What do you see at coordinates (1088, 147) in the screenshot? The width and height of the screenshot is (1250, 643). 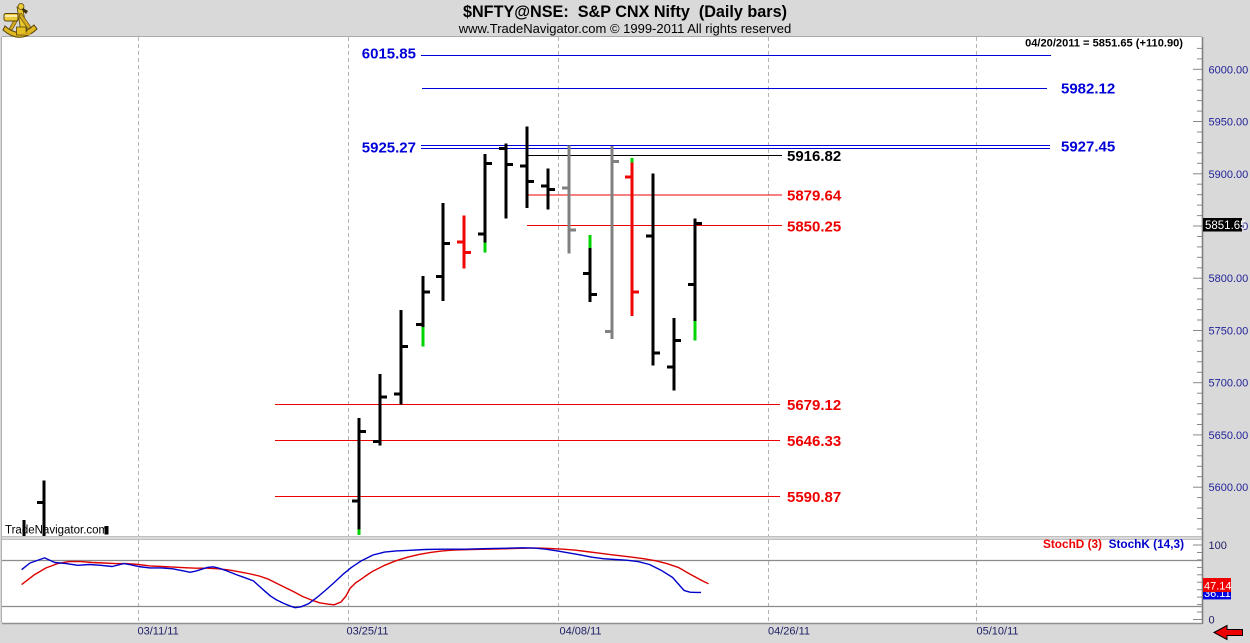 I see `svg-text: 5927.45` at bounding box center [1088, 147].